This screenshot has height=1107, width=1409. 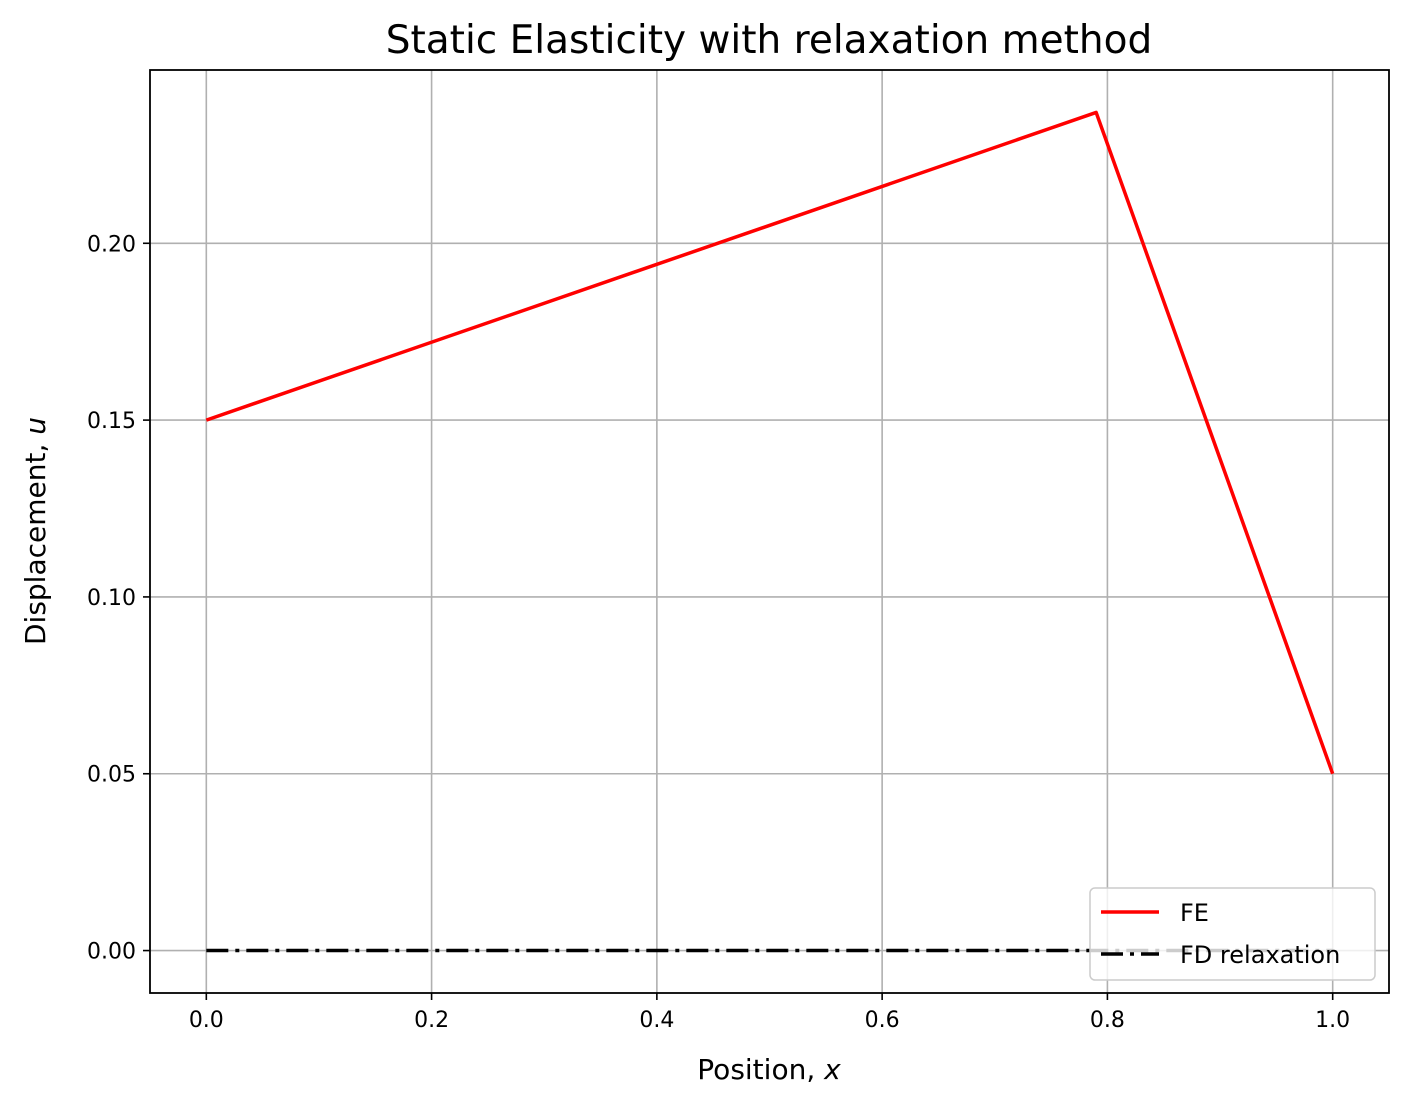 I want to click on x-tick-label: 1.0, so click(x=1332, y=1020).